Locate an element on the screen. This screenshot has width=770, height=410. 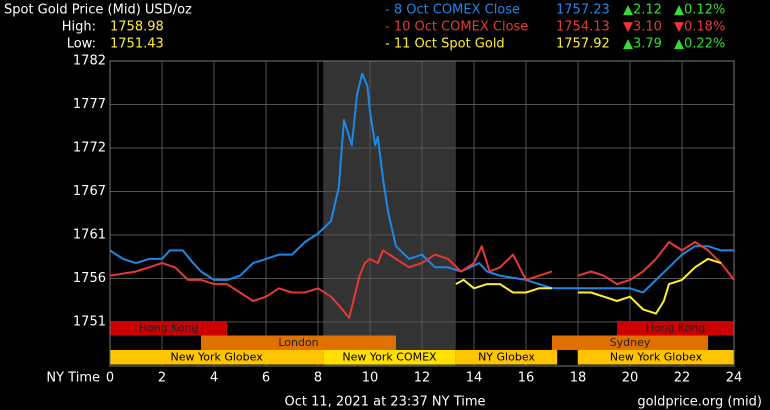
legend-name: - 10 Oct COMEX Close is located at coordinates (456, 27).